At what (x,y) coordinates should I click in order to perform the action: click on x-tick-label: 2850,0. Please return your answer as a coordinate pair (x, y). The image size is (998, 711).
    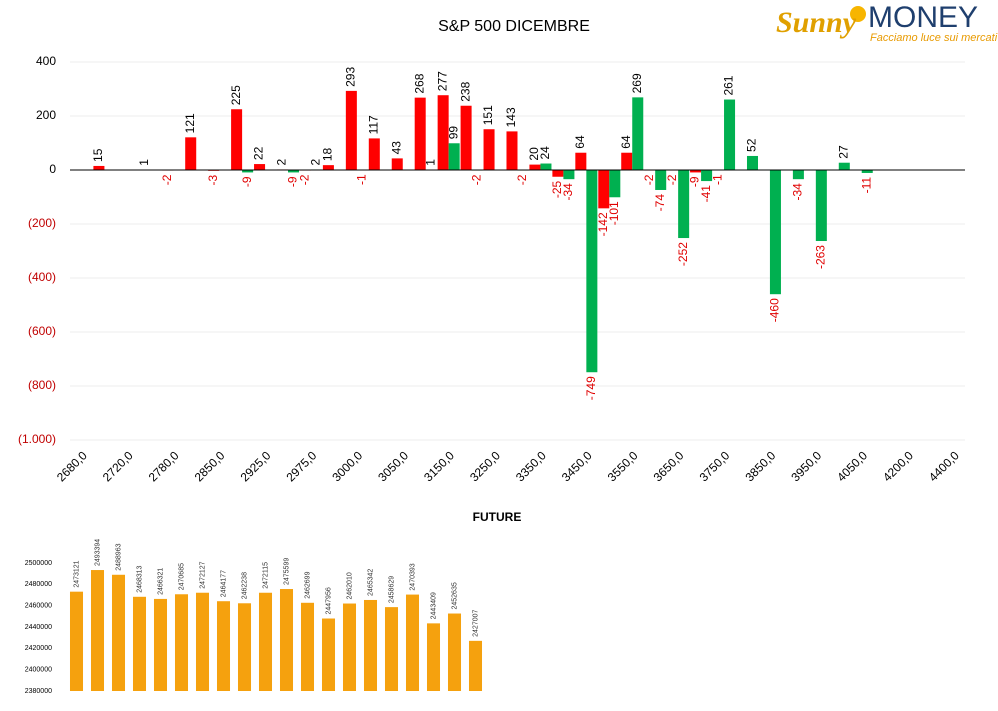
    Looking at the image, I should click on (210, 466).